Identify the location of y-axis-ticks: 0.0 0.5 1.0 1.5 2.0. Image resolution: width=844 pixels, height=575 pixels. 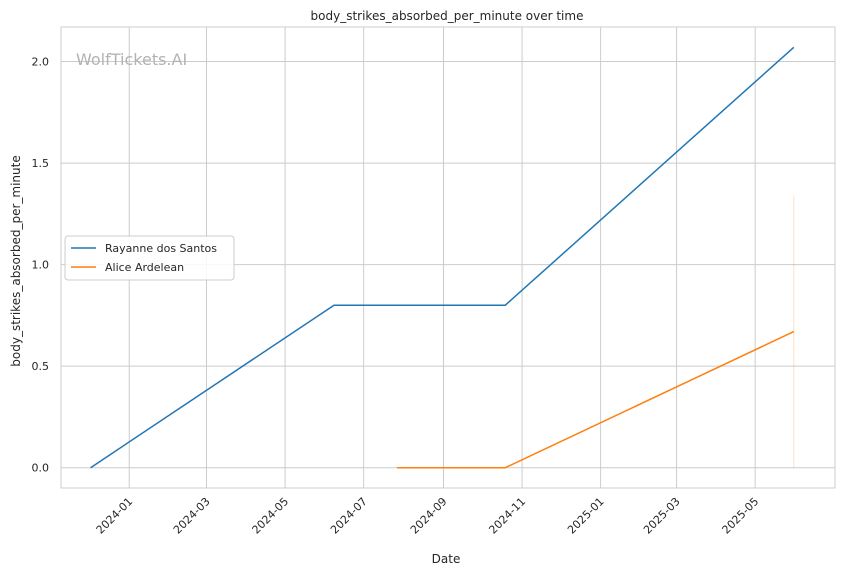
(41, 265).